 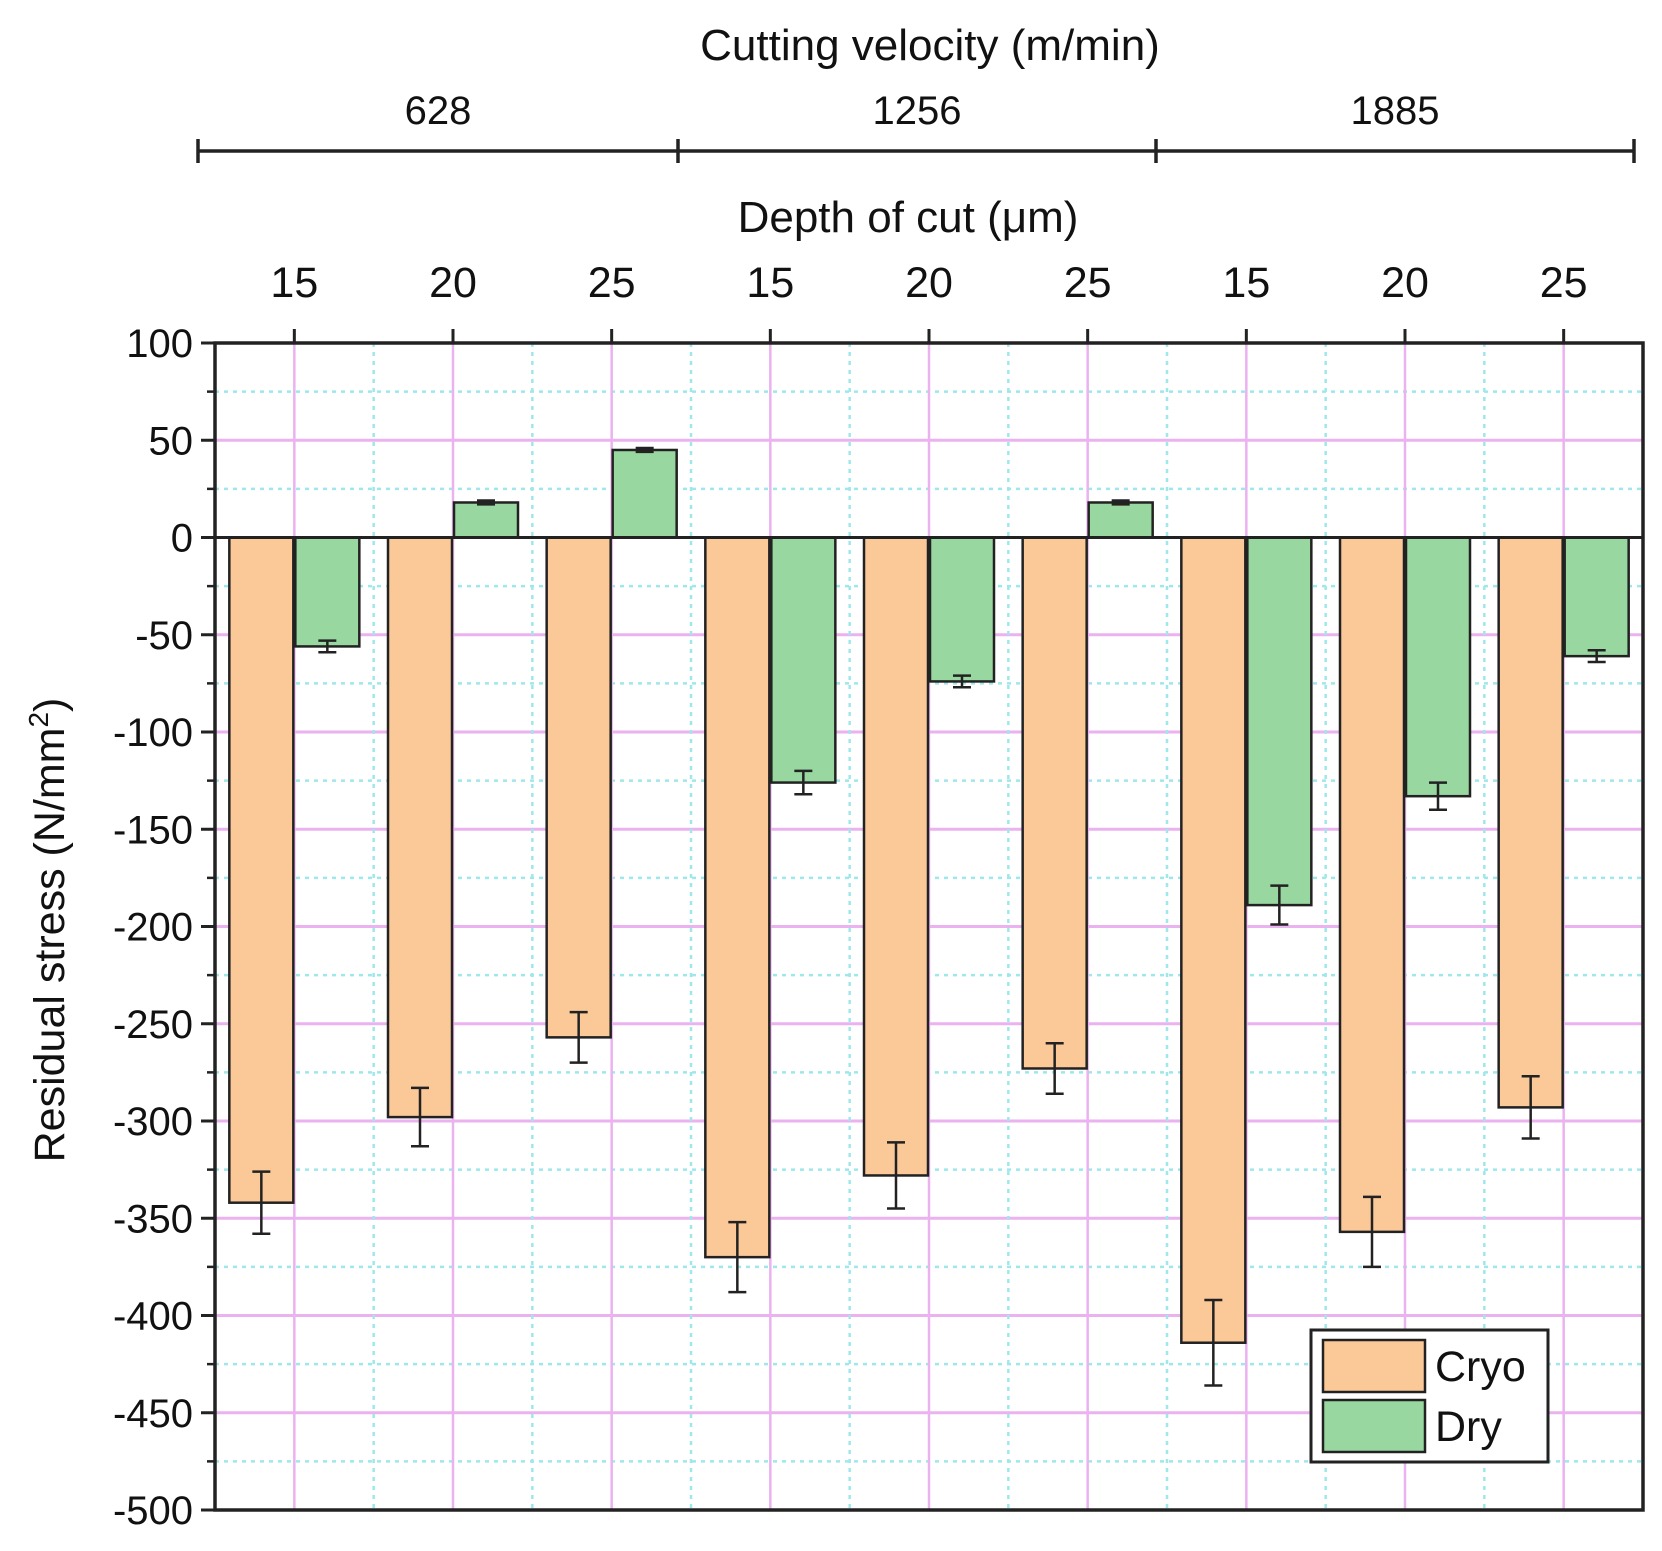 What do you see at coordinates (438, 111) in the screenshot?
I see `velocity-group-label: 628` at bounding box center [438, 111].